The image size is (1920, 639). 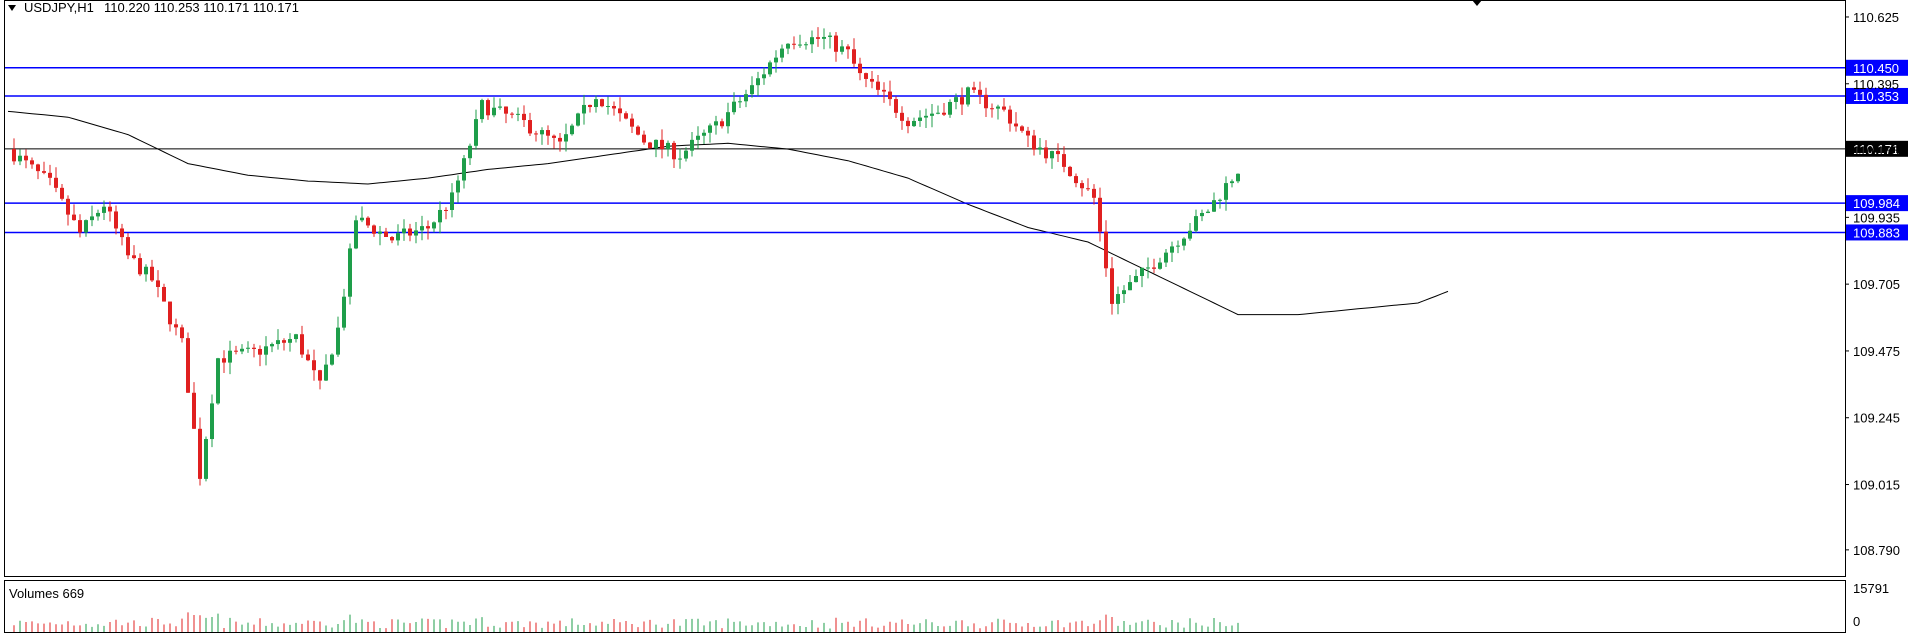 What do you see at coordinates (1876, 232) in the screenshot?
I see `level-price-label: 109.883` at bounding box center [1876, 232].